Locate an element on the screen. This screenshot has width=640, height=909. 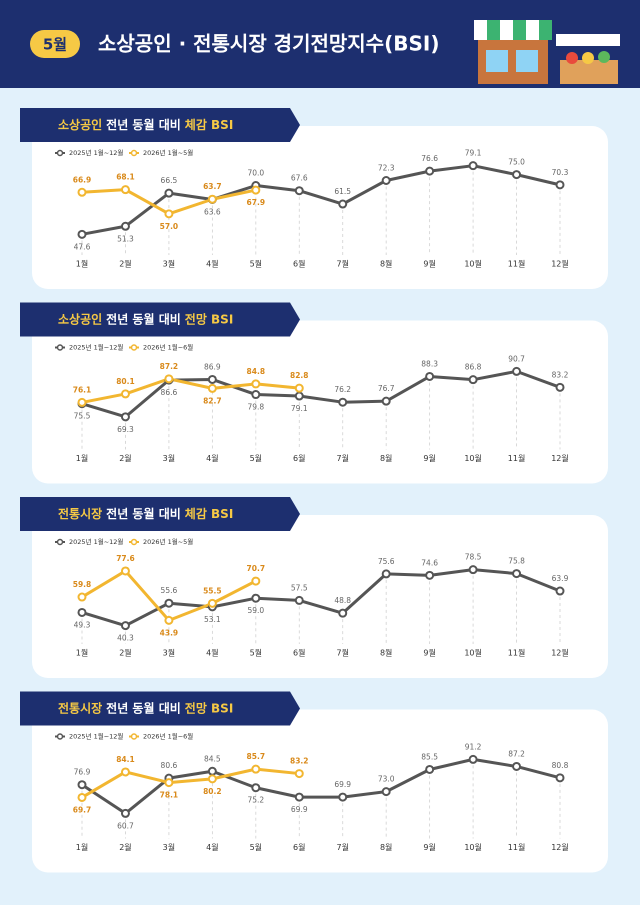
data-label: 75.8 is located at coordinates (516, 561).